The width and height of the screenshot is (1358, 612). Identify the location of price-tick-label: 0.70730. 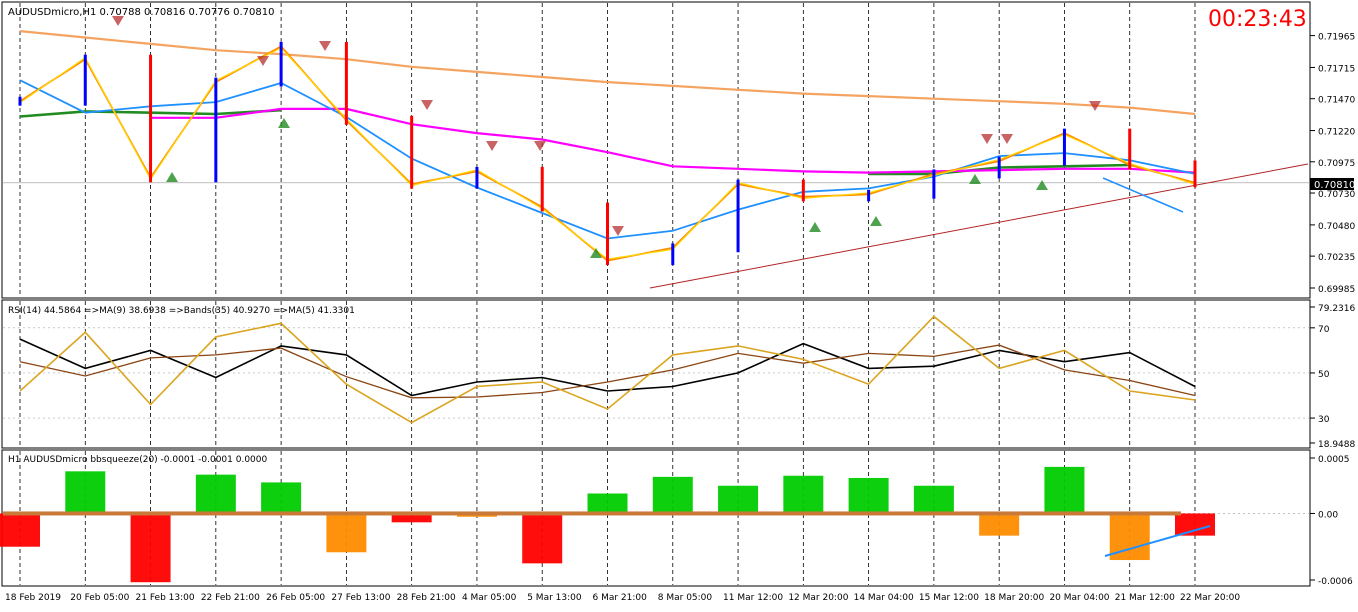
(1336, 195).